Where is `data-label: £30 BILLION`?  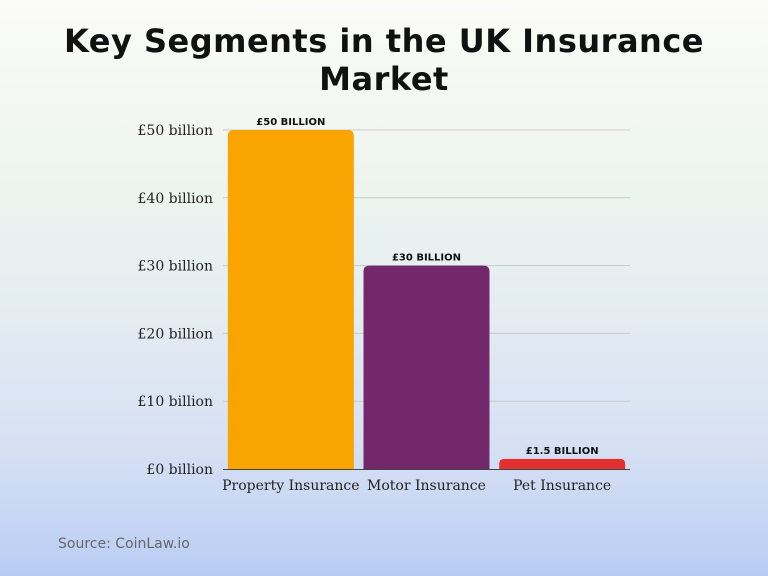
data-label: £30 BILLION is located at coordinates (426, 258).